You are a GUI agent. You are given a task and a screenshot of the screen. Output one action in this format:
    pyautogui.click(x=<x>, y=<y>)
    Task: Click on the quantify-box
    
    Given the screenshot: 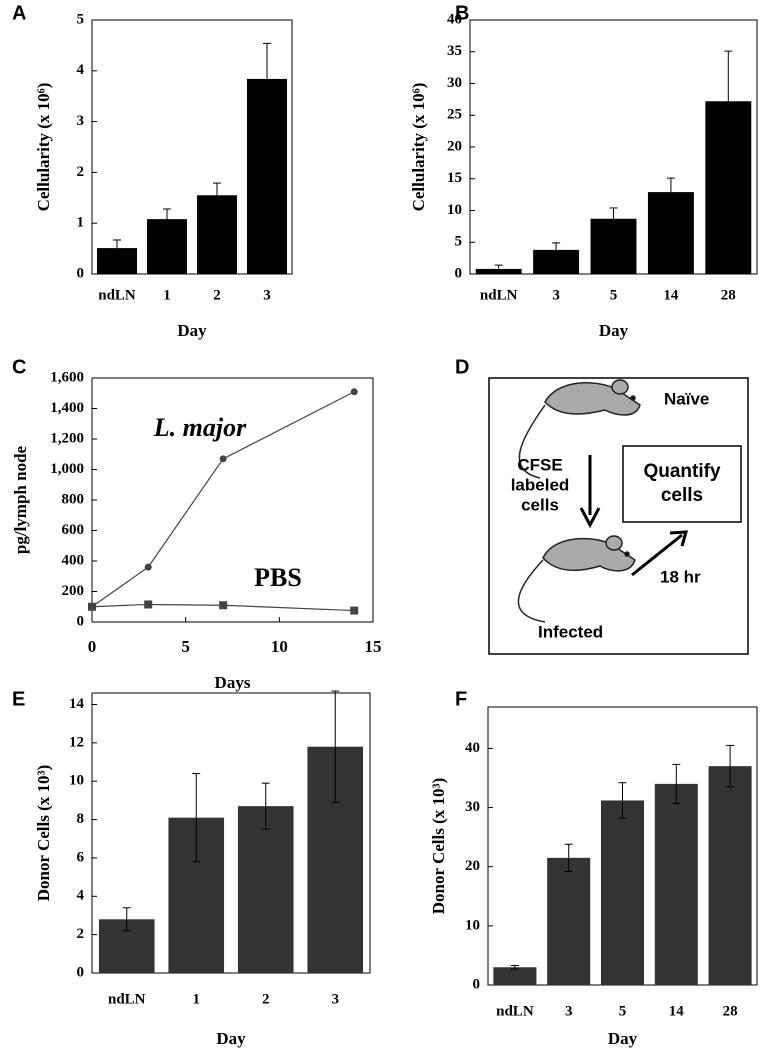 What is the action you would take?
    pyautogui.click(x=682, y=484)
    